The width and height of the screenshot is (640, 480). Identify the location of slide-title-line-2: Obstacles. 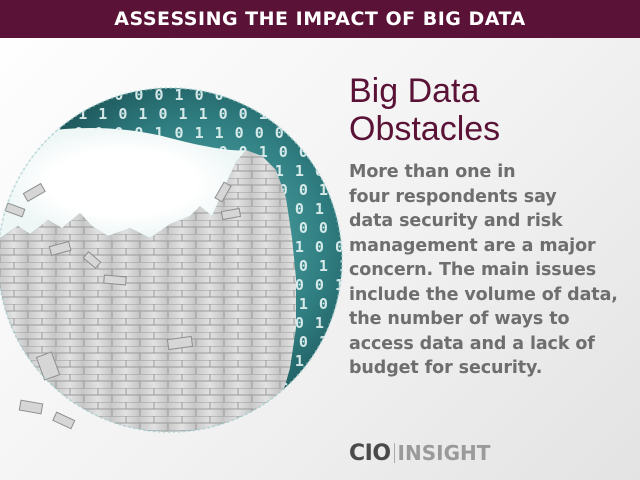
(425, 129).